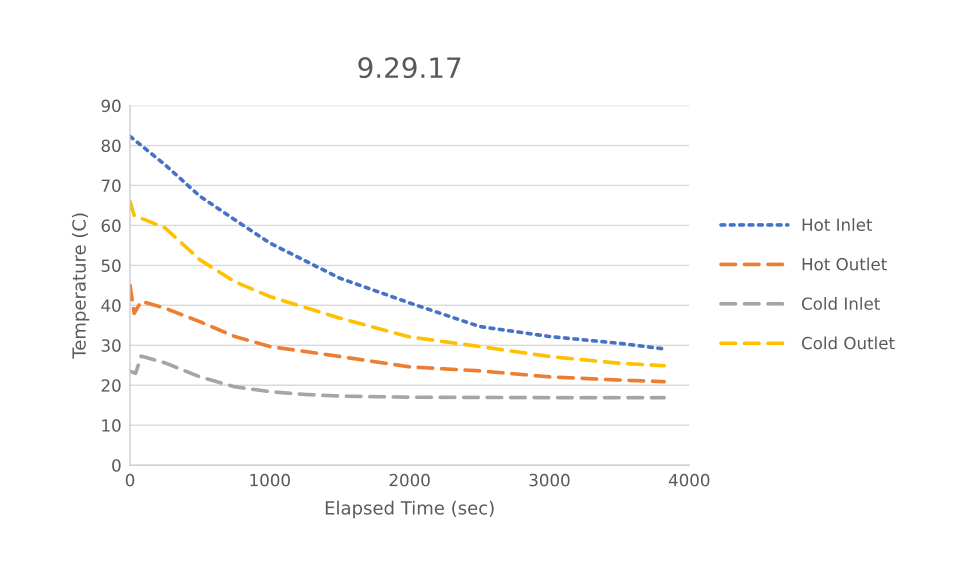  I want to click on y-tick-label: 20, so click(111, 385).